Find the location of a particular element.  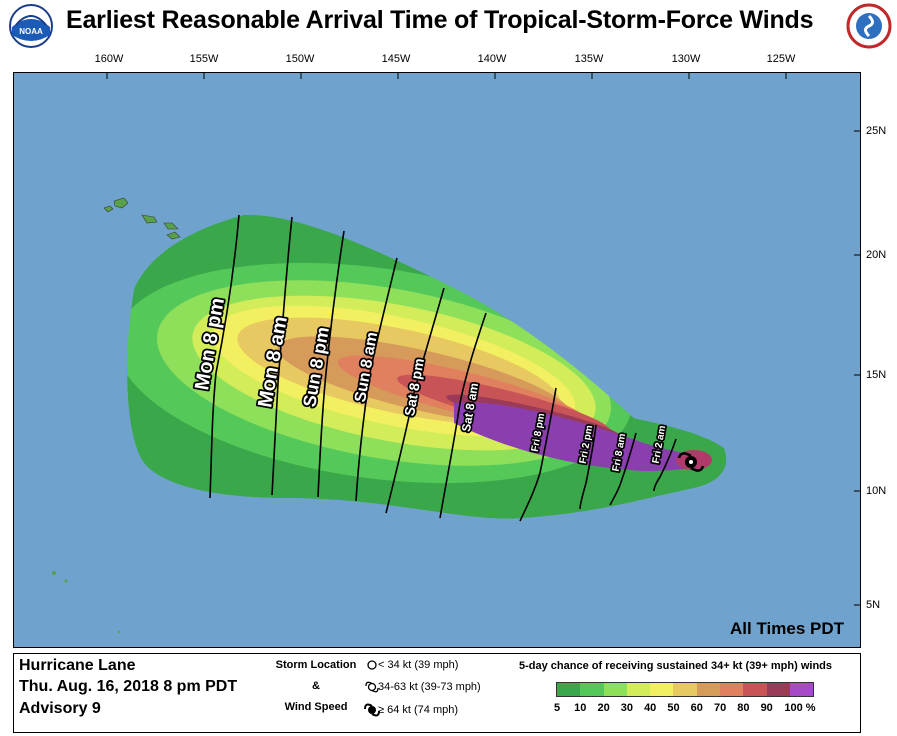

scale-tick: 70 is located at coordinates (720, 708).